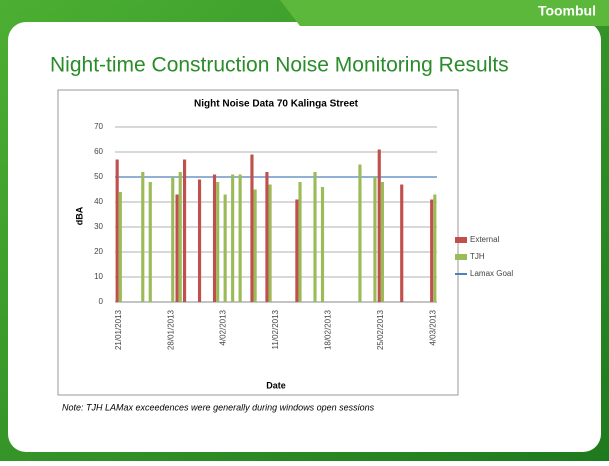 This screenshot has width=609, height=466. Describe the element at coordinates (79, 215) in the screenshot. I see `y-label: dBA` at that location.